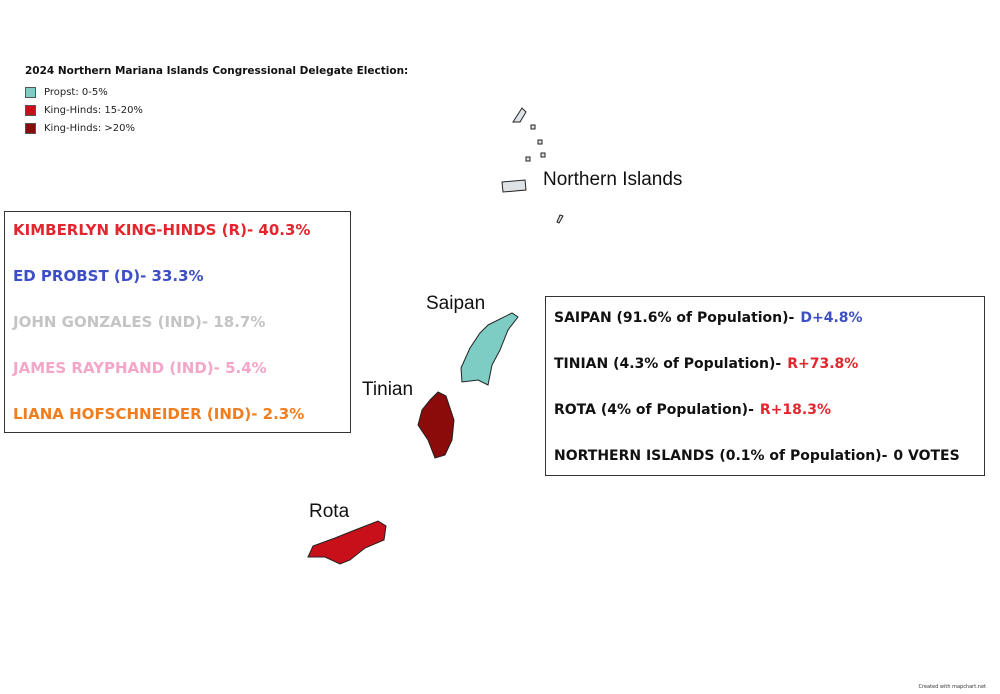 This screenshot has width=1000, height=694. What do you see at coordinates (795, 410) in the screenshot?
I see `island-margin: R+18.3%` at bounding box center [795, 410].